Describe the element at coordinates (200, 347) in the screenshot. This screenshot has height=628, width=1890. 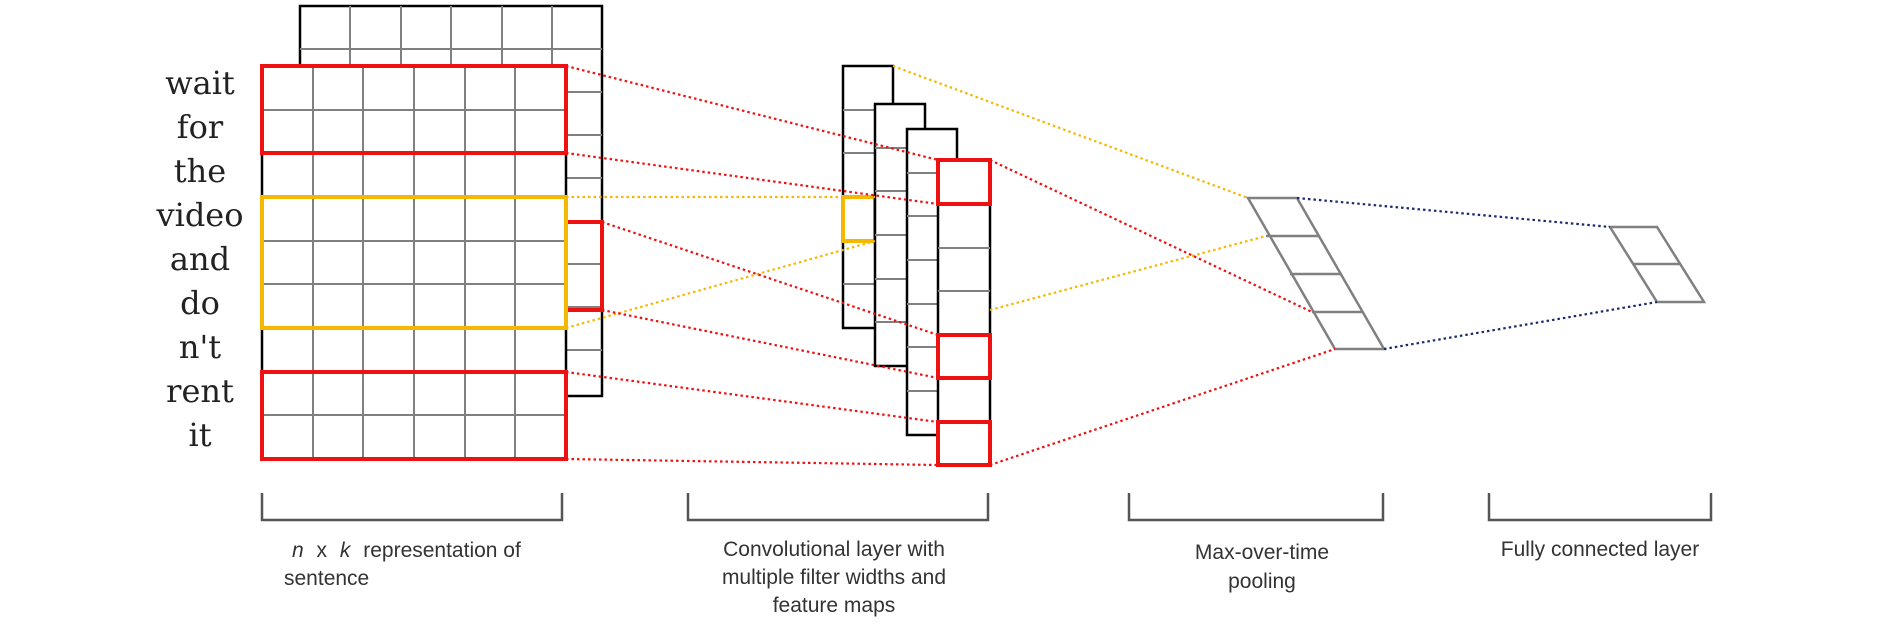
I see `word-7: n't` at that location.